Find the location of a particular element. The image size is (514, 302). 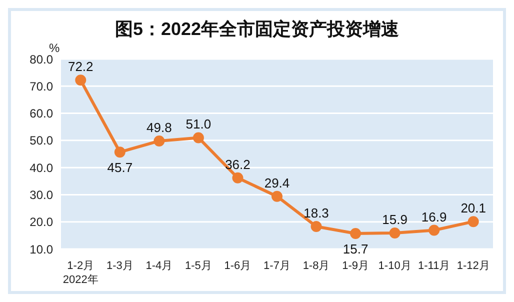

x-tick-label: 1-9月 is located at coordinates (355, 266).